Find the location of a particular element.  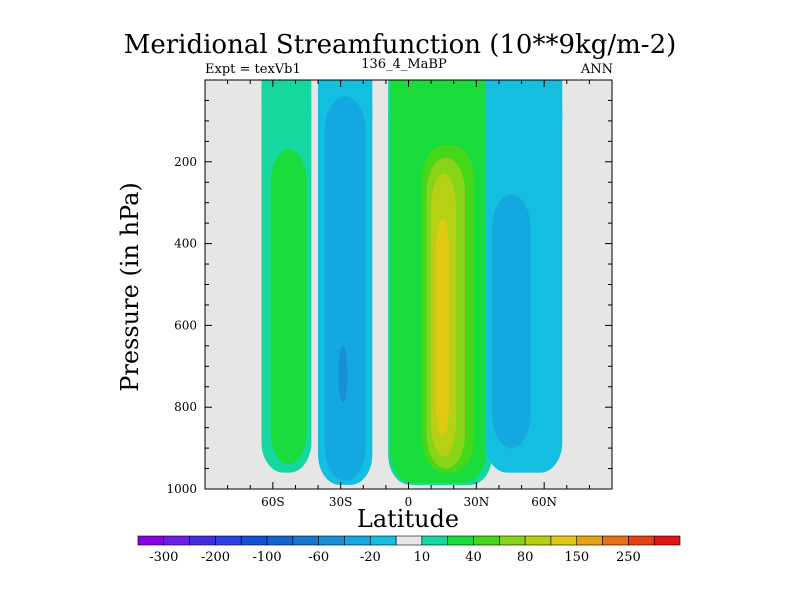

colorbar-label: 150 is located at coordinates (576, 557).